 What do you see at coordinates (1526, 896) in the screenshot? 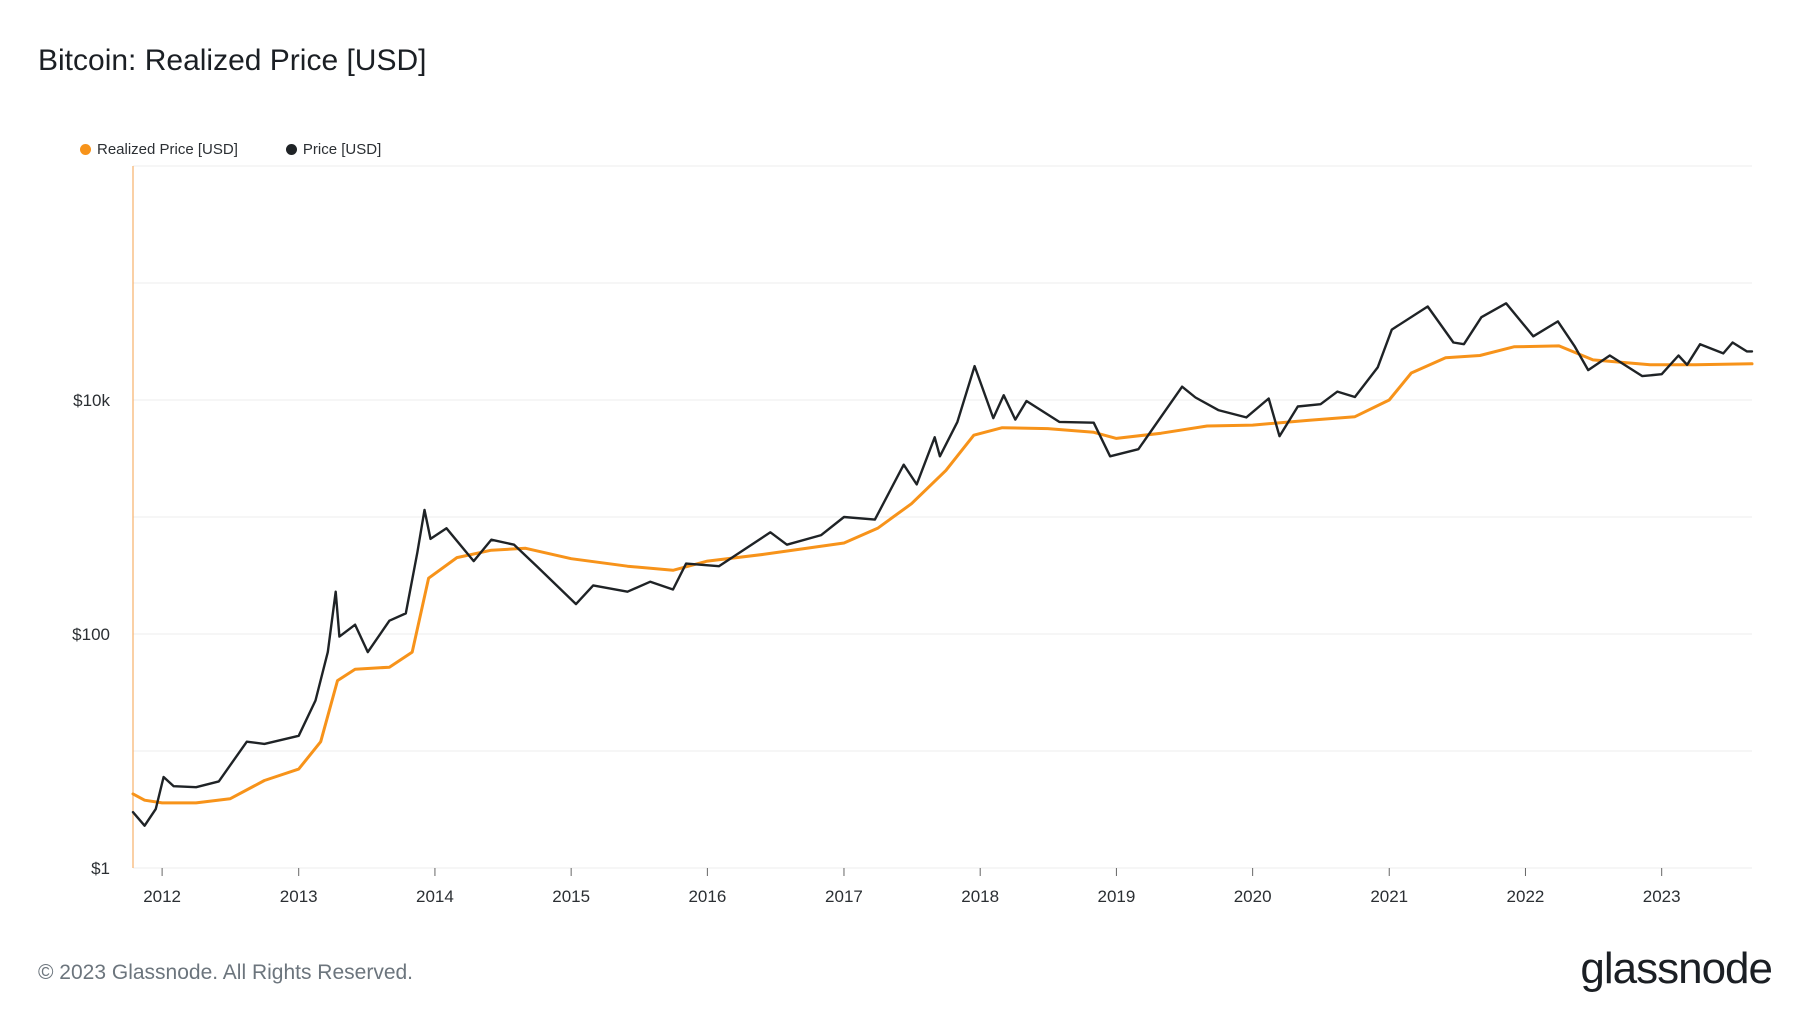
I see `x-tick-label: 2022` at bounding box center [1526, 896].